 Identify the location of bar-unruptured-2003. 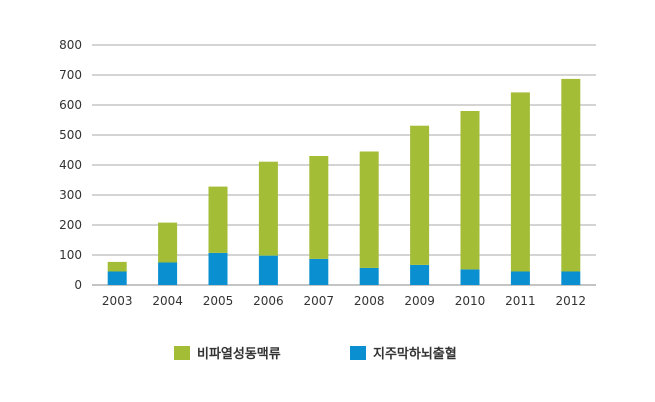
(117, 266).